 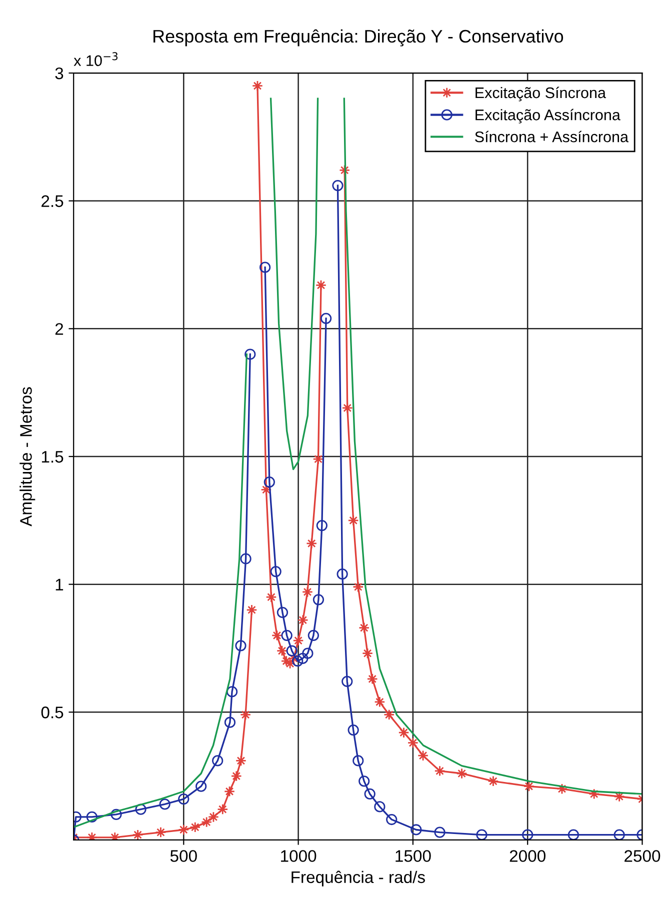 What do you see at coordinates (548, 116) in the screenshot?
I see `legend-label: Excitação Assíncrona` at bounding box center [548, 116].